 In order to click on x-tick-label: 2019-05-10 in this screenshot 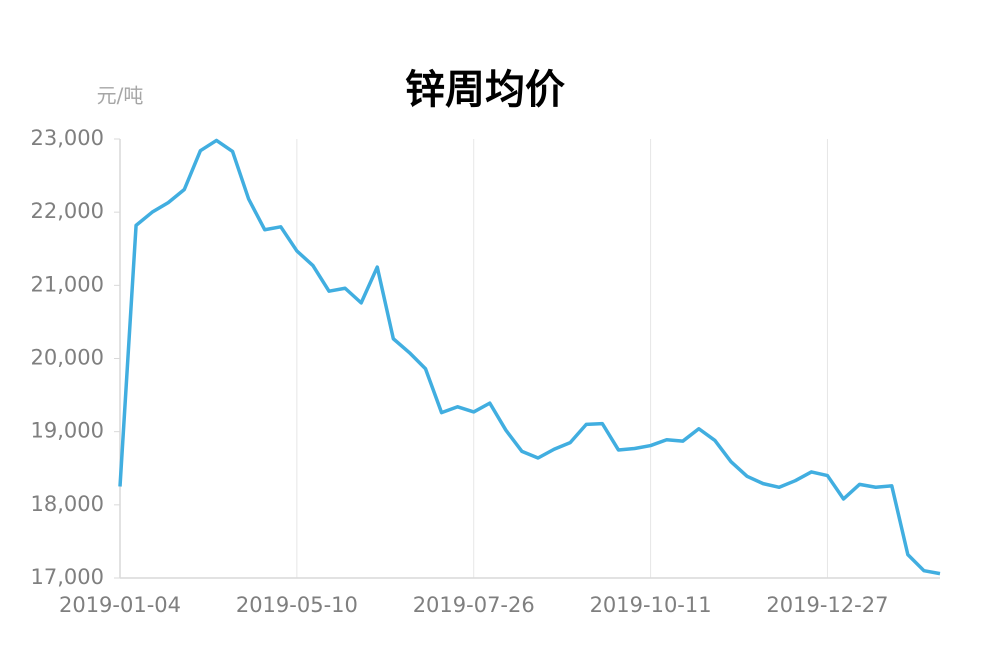, I will do `click(297, 605)`.